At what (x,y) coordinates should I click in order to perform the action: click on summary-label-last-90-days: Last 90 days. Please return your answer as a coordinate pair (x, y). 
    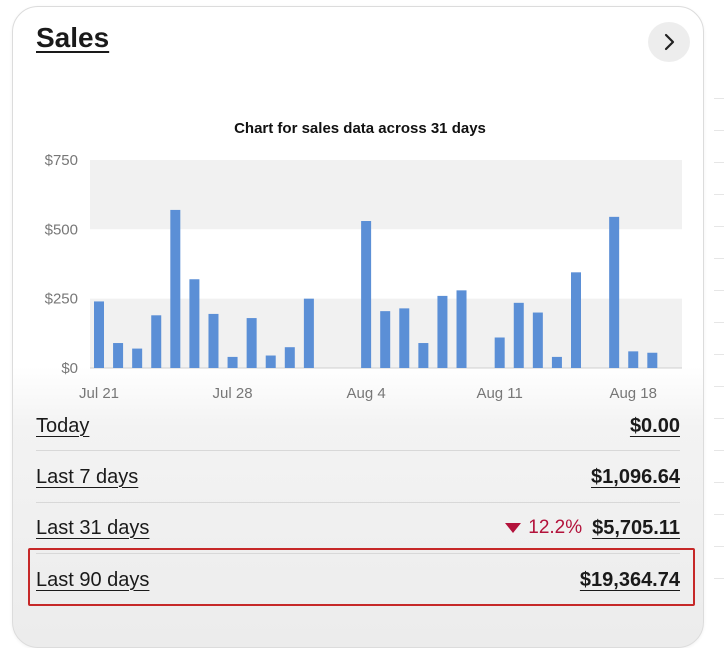
    Looking at the image, I should click on (93, 579).